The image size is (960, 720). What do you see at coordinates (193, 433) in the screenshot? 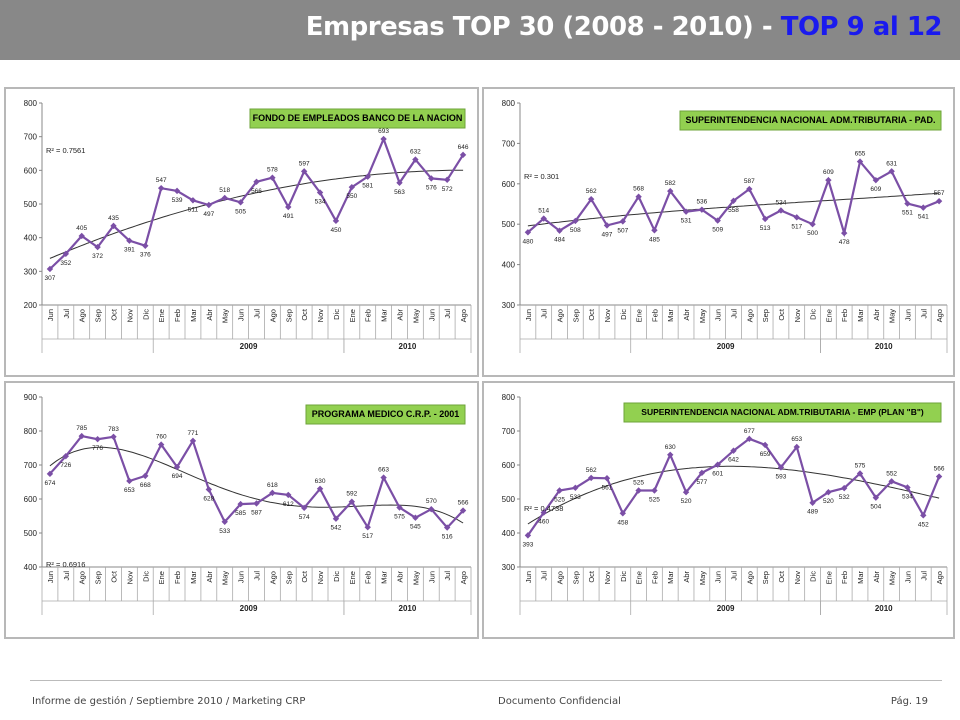
I see `data-label: 771` at bounding box center [193, 433].